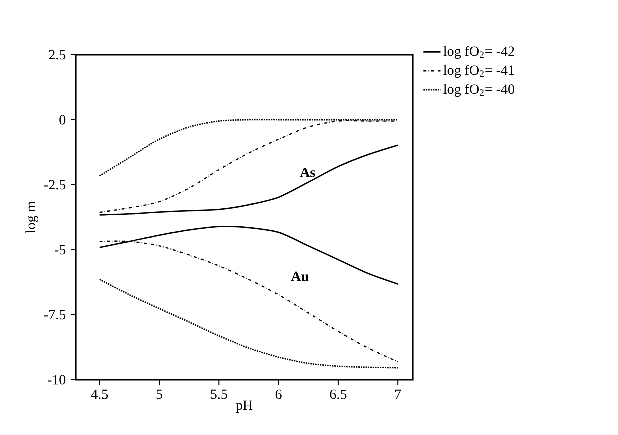  Describe the element at coordinates (244, 406) in the screenshot. I see `x-axis-title: pH` at that location.